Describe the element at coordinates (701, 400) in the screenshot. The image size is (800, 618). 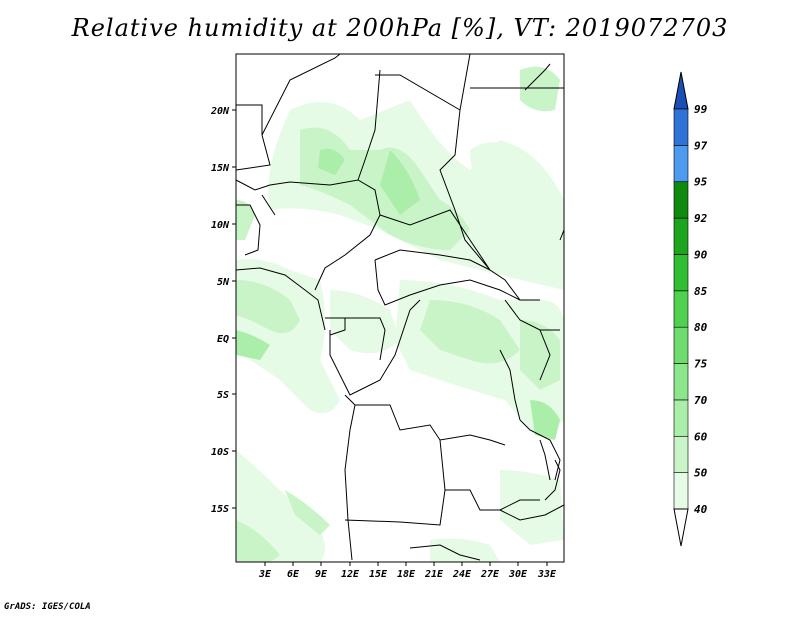
I see `colorbar-label: 70` at that location.